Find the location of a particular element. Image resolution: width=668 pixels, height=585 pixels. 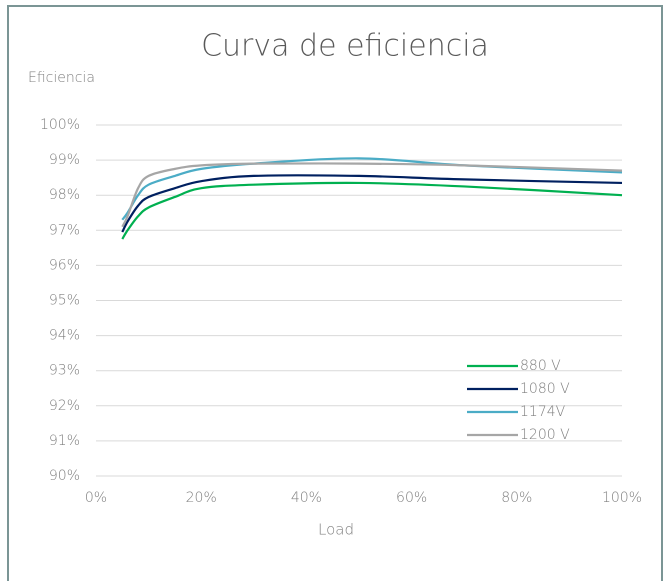

y-tick-label: 97% is located at coordinates (64, 230).